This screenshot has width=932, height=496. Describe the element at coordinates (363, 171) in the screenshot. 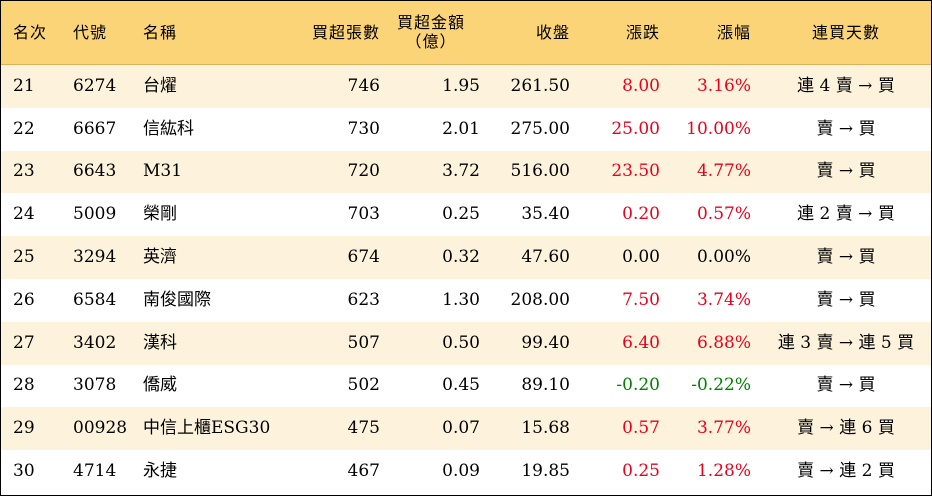

I see `cell-buy-lots: 720` at that location.